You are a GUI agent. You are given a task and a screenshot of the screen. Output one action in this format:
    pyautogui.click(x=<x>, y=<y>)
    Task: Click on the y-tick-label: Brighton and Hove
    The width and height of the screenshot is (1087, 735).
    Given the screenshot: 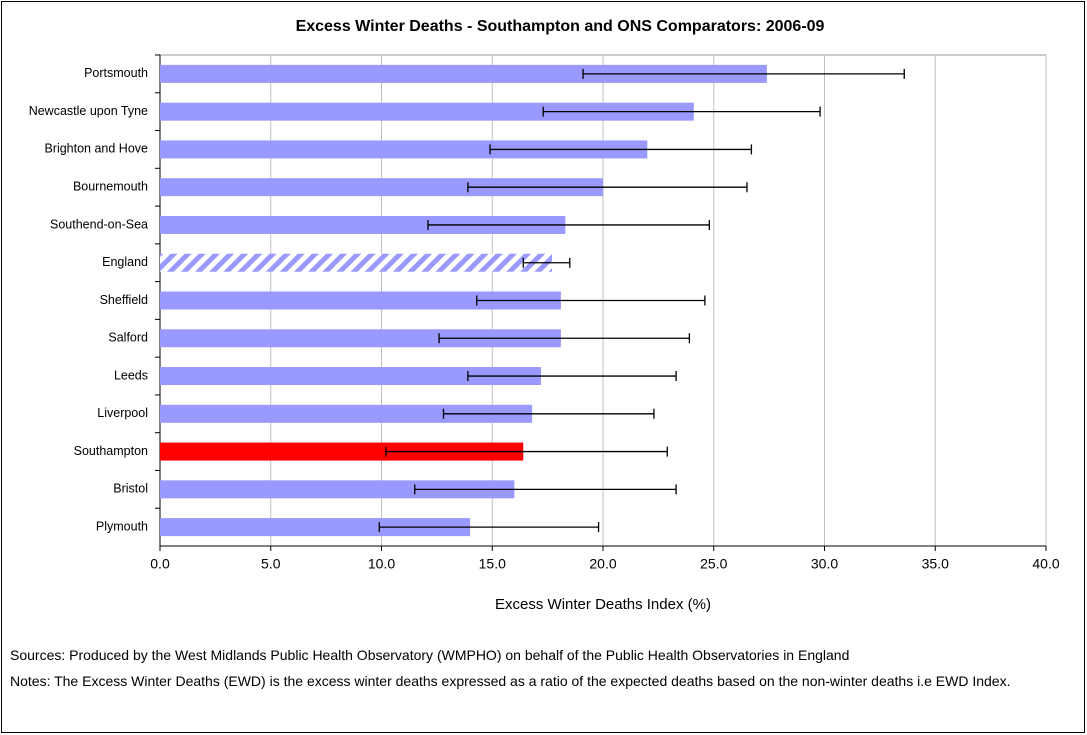 What is the action you would take?
    pyautogui.click(x=96, y=149)
    